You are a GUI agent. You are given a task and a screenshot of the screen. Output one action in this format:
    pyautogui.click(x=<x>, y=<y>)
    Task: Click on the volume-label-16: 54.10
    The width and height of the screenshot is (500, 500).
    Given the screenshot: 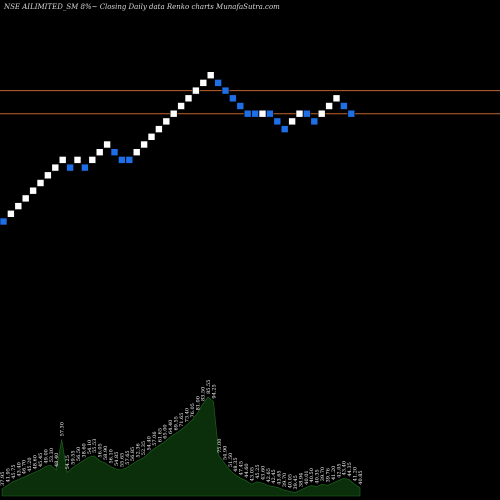 What is the action you would take?
    pyautogui.click(x=90, y=447)
    